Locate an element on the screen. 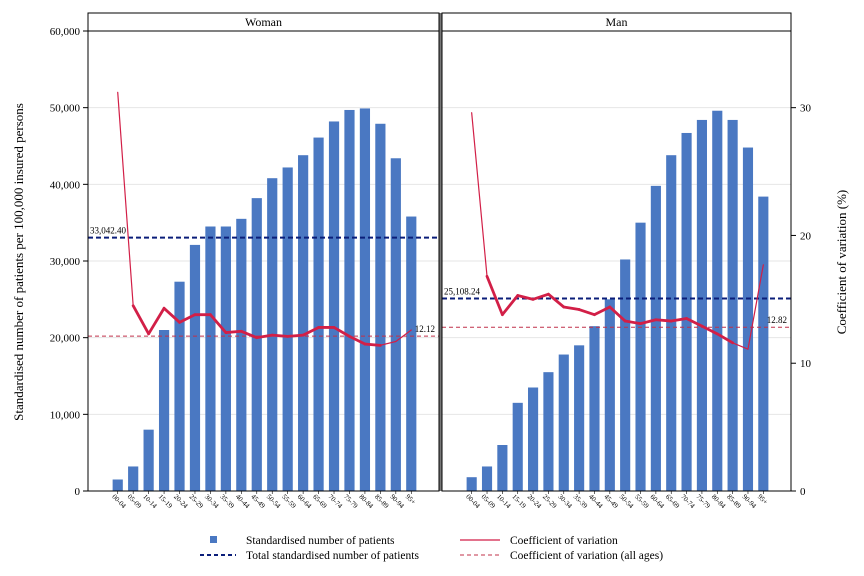 This screenshot has height=576, width=864. x-tick-label-woman-2: 10-14 is located at coordinates (150, 502).